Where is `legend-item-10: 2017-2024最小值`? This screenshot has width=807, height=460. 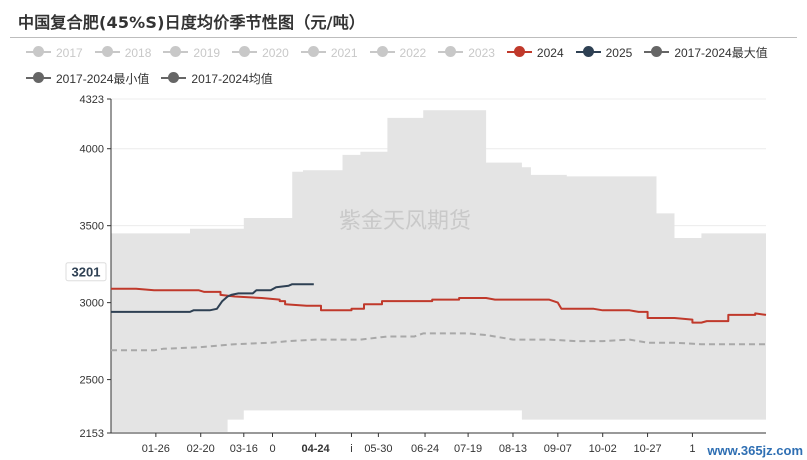
legend-item-10: 2017-2024最小值 is located at coordinates (87, 79).